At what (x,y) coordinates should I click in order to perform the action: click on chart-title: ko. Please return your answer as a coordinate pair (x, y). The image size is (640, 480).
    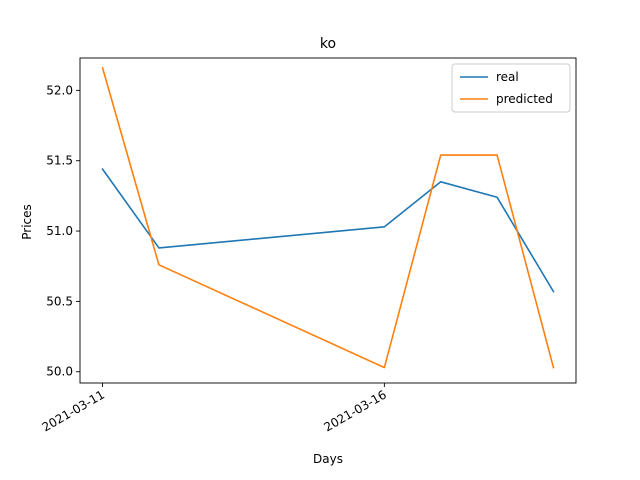
    Looking at the image, I should click on (328, 44).